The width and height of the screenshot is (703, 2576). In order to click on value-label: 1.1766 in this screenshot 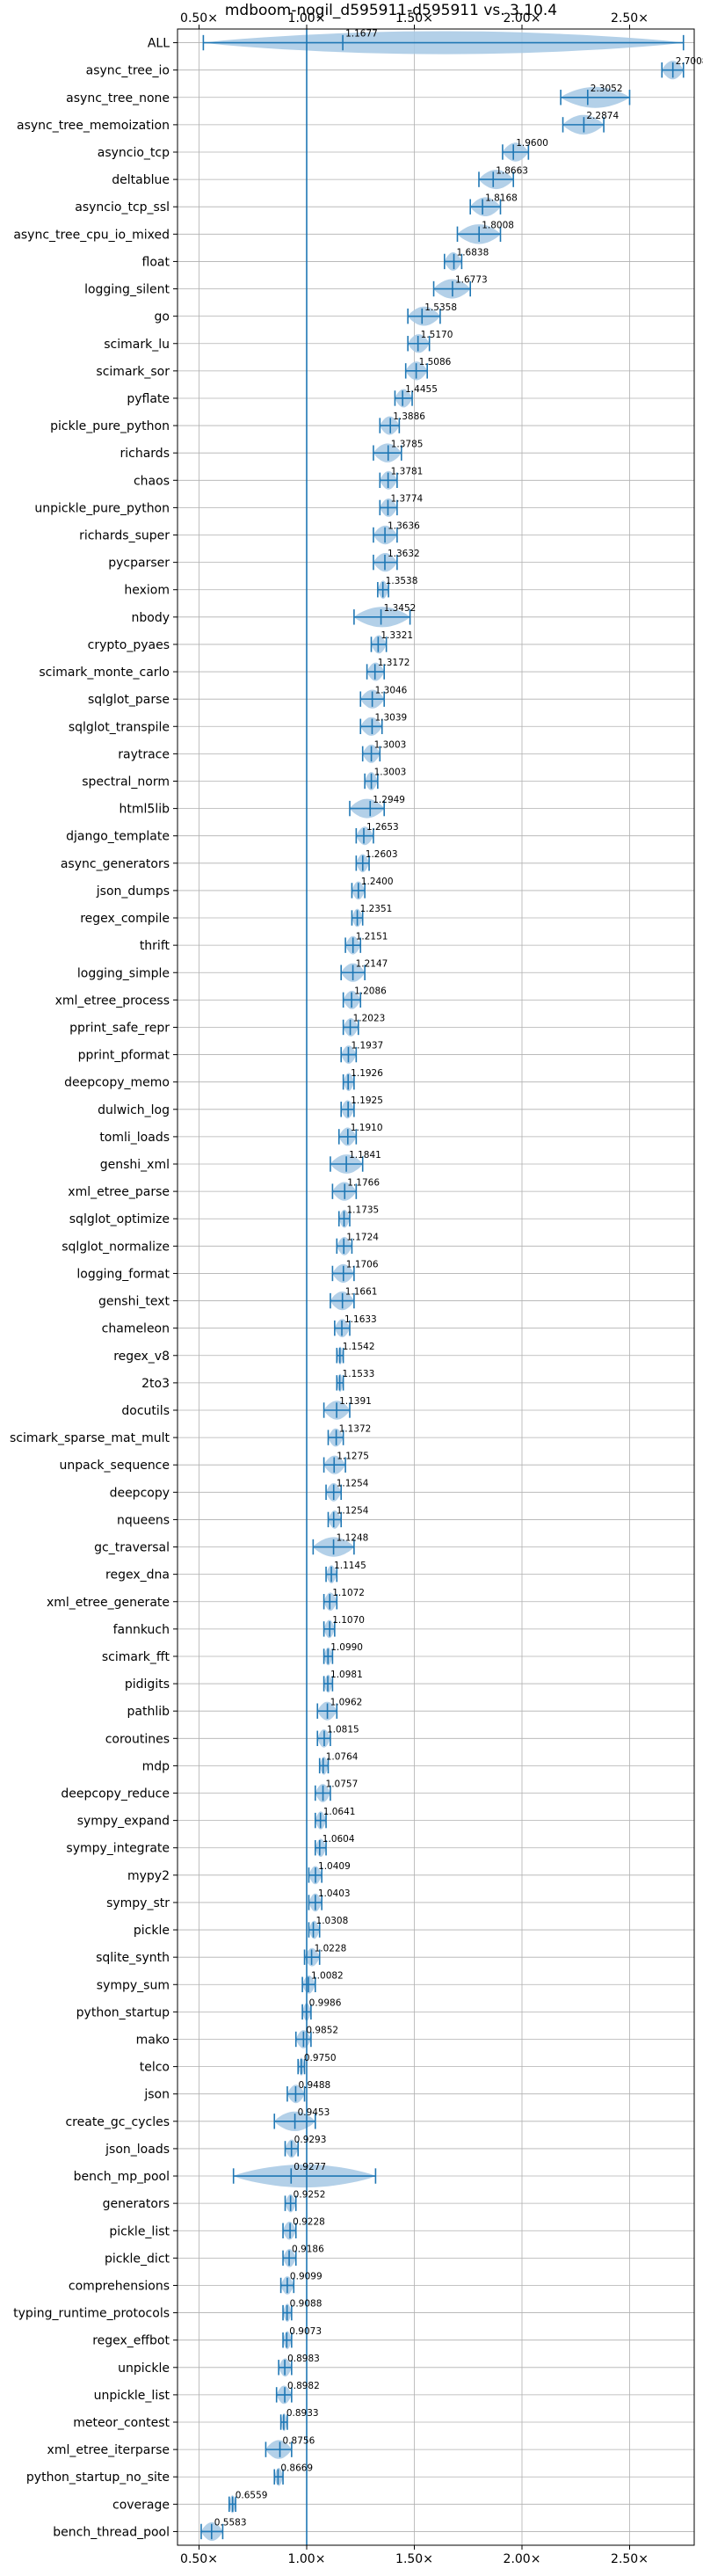, I will do `click(363, 1182)`.